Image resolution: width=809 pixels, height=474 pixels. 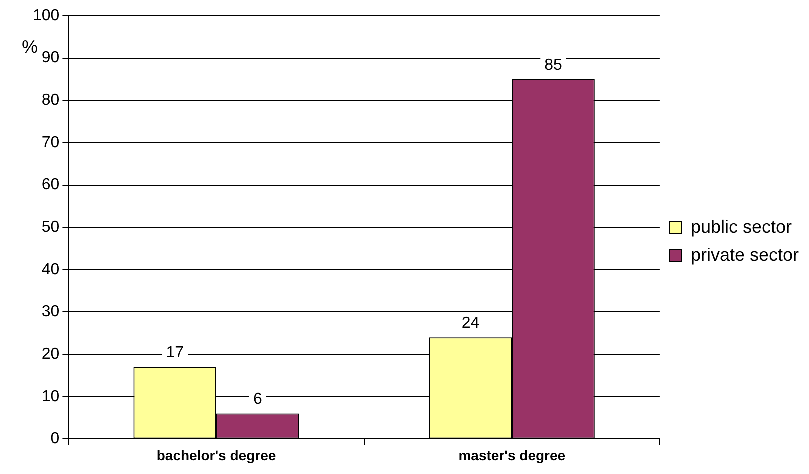 I want to click on y-tick-label: 60, so click(x=51, y=185).